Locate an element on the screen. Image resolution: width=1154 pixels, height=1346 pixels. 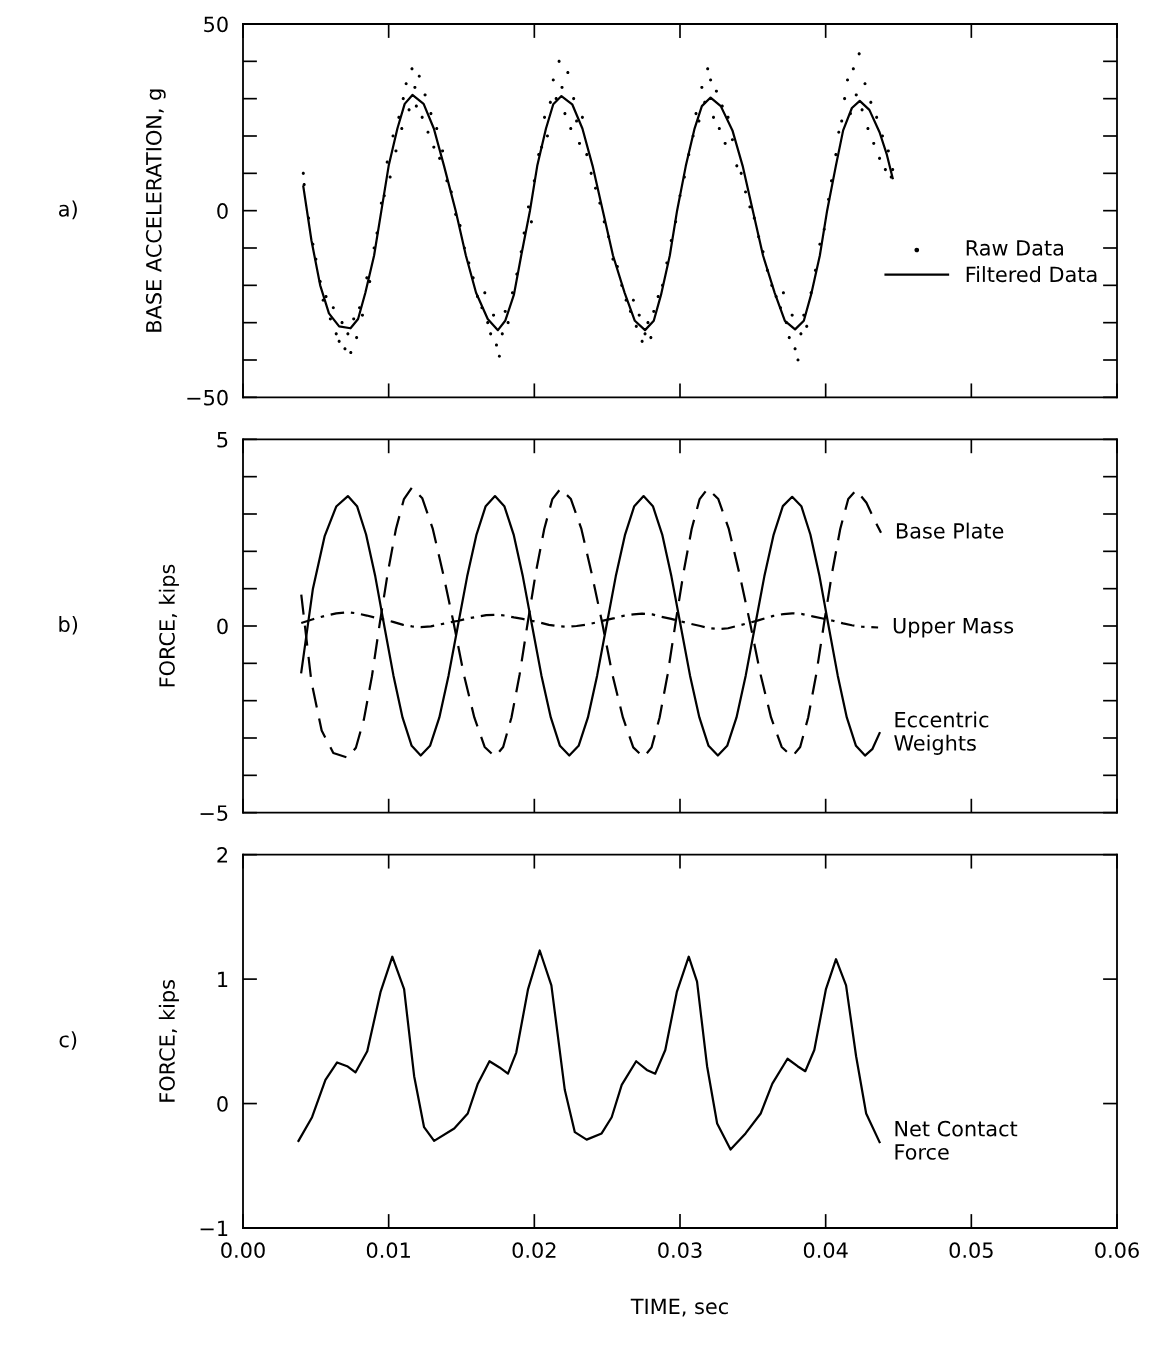
text: b) is located at coordinates (68, 625).